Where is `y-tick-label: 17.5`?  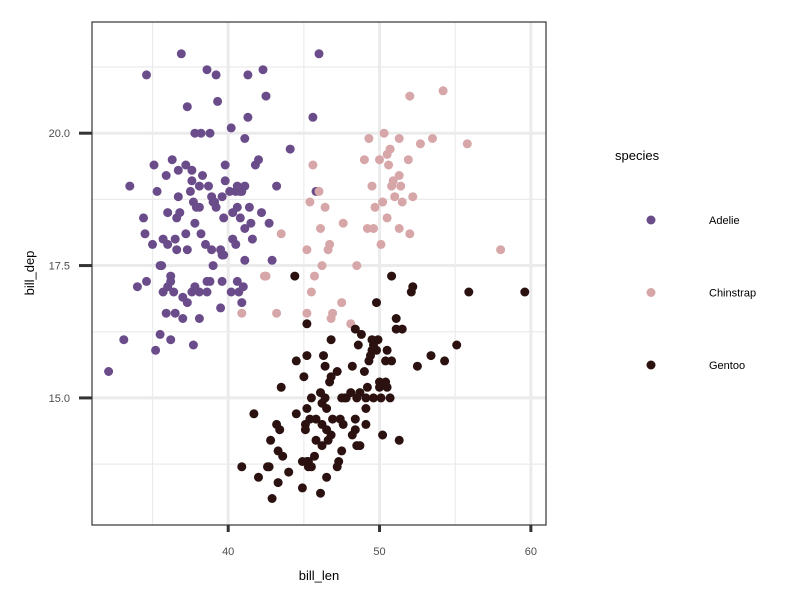 y-tick-label: 17.5 is located at coordinates (59, 267).